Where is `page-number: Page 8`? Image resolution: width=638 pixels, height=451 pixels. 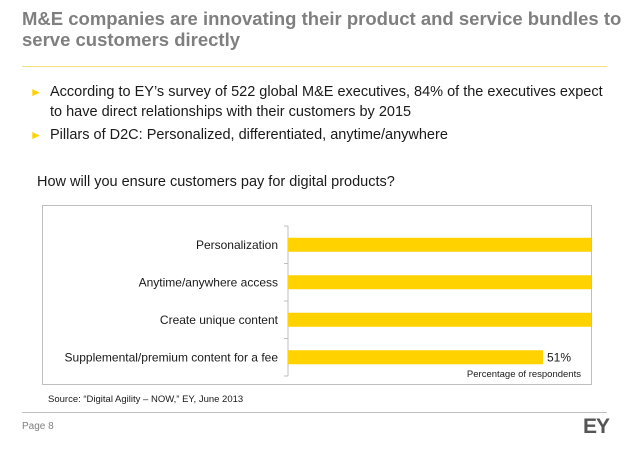 page-number: Page 8 is located at coordinates (38, 426).